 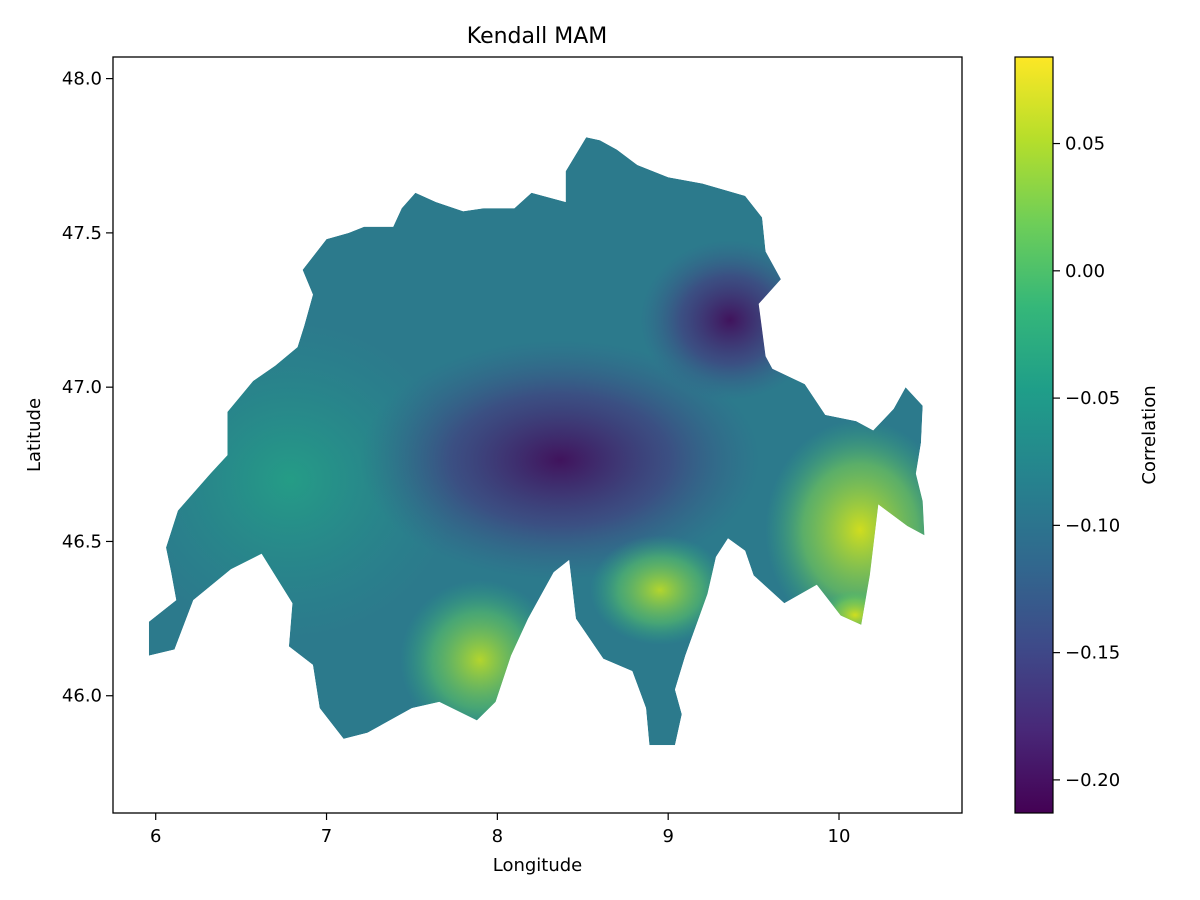 I want to click on x-axis: 6 7 8 9 10, so click(x=500, y=830).